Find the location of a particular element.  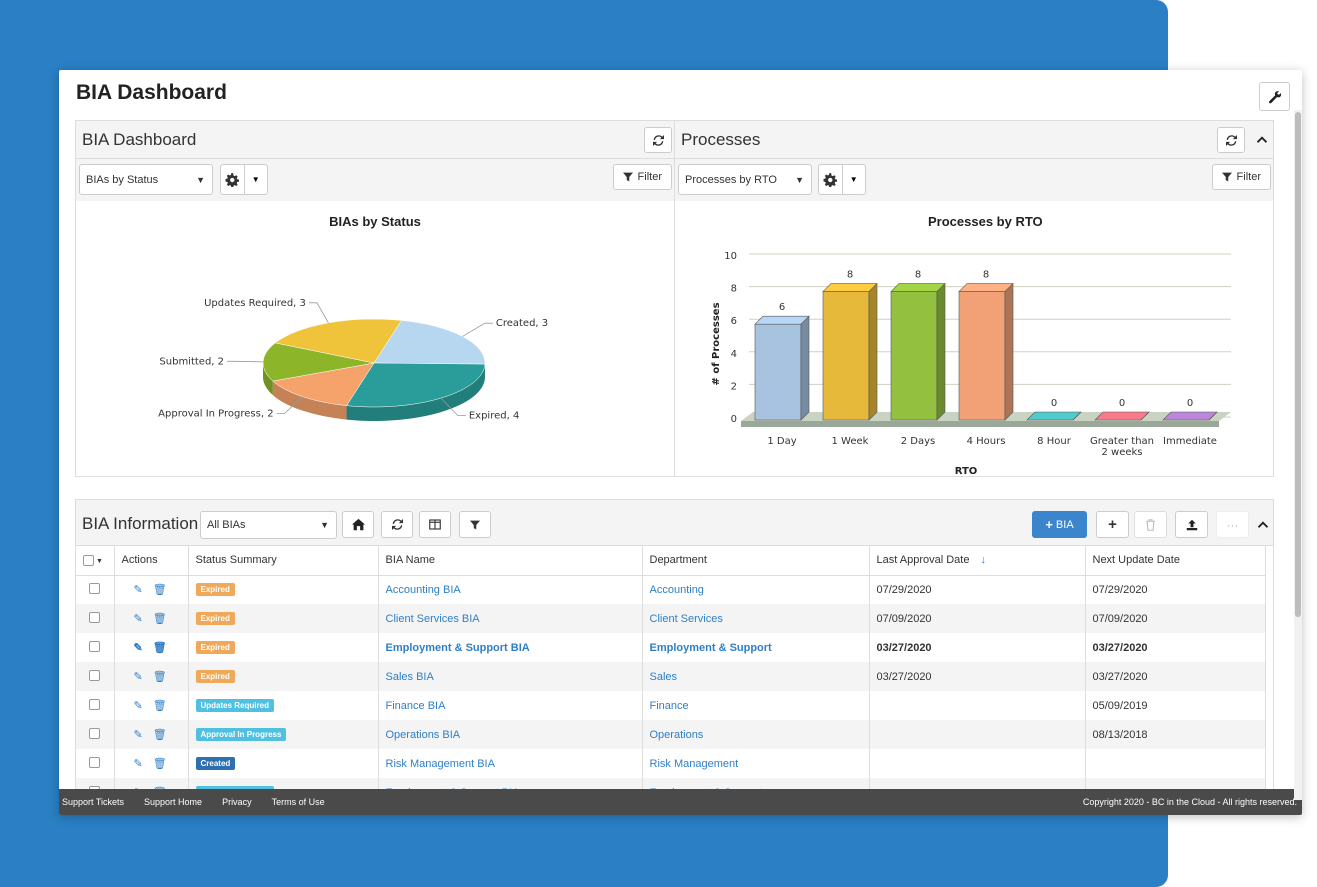

pie-slice-expired is located at coordinates (416, 385).